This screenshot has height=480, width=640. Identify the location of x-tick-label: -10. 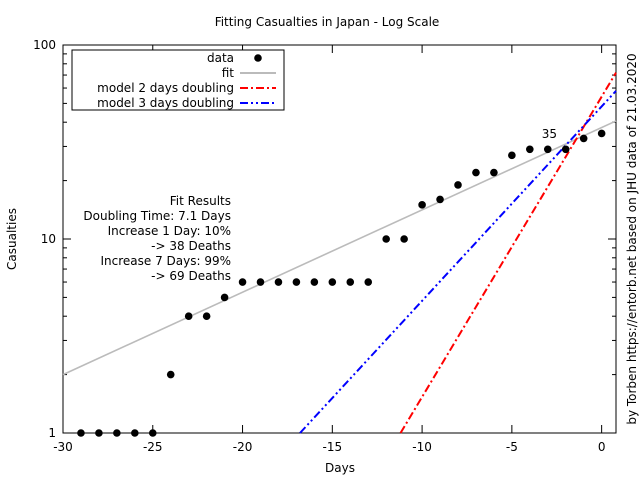
(422, 447).